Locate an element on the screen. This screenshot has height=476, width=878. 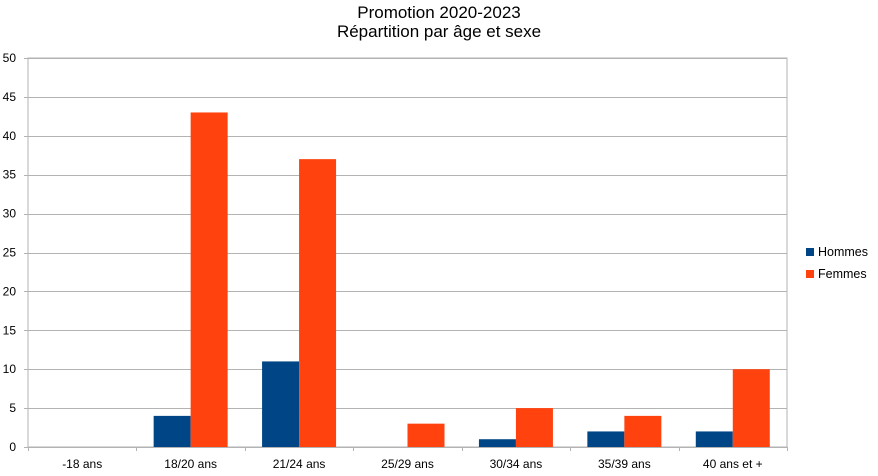
legend-swatch-femmes is located at coordinates (810, 274).